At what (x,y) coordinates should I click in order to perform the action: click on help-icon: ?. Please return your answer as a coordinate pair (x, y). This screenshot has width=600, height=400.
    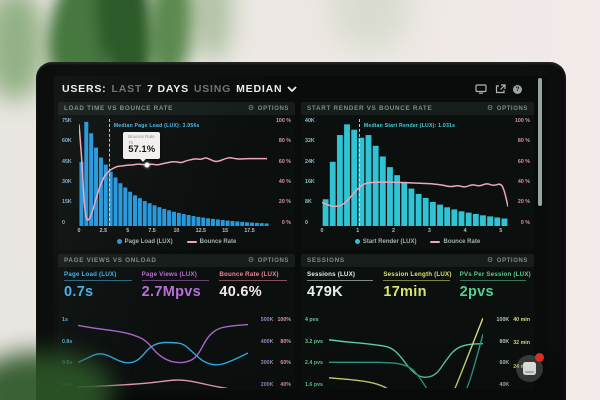
    Looking at the image, I should click on (517, 89).